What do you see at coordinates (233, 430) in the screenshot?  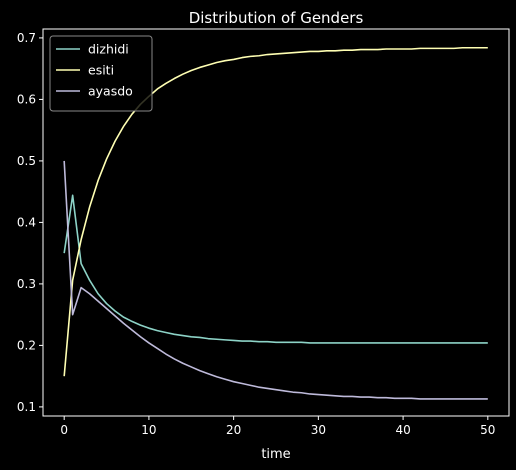 I see `x-tick-label: 20` at bounding box center [233, 430].